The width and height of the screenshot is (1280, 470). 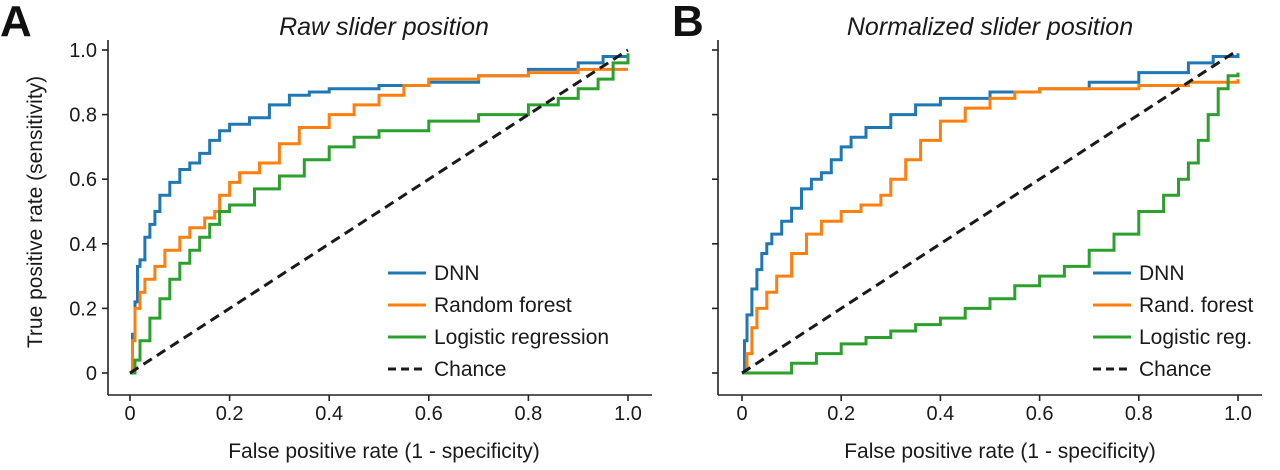 What do you see at coordinates (83, 180) in the screenshot?
I see `panel-a-y-tick-label: 0.6` at bounding box center [83, 180].